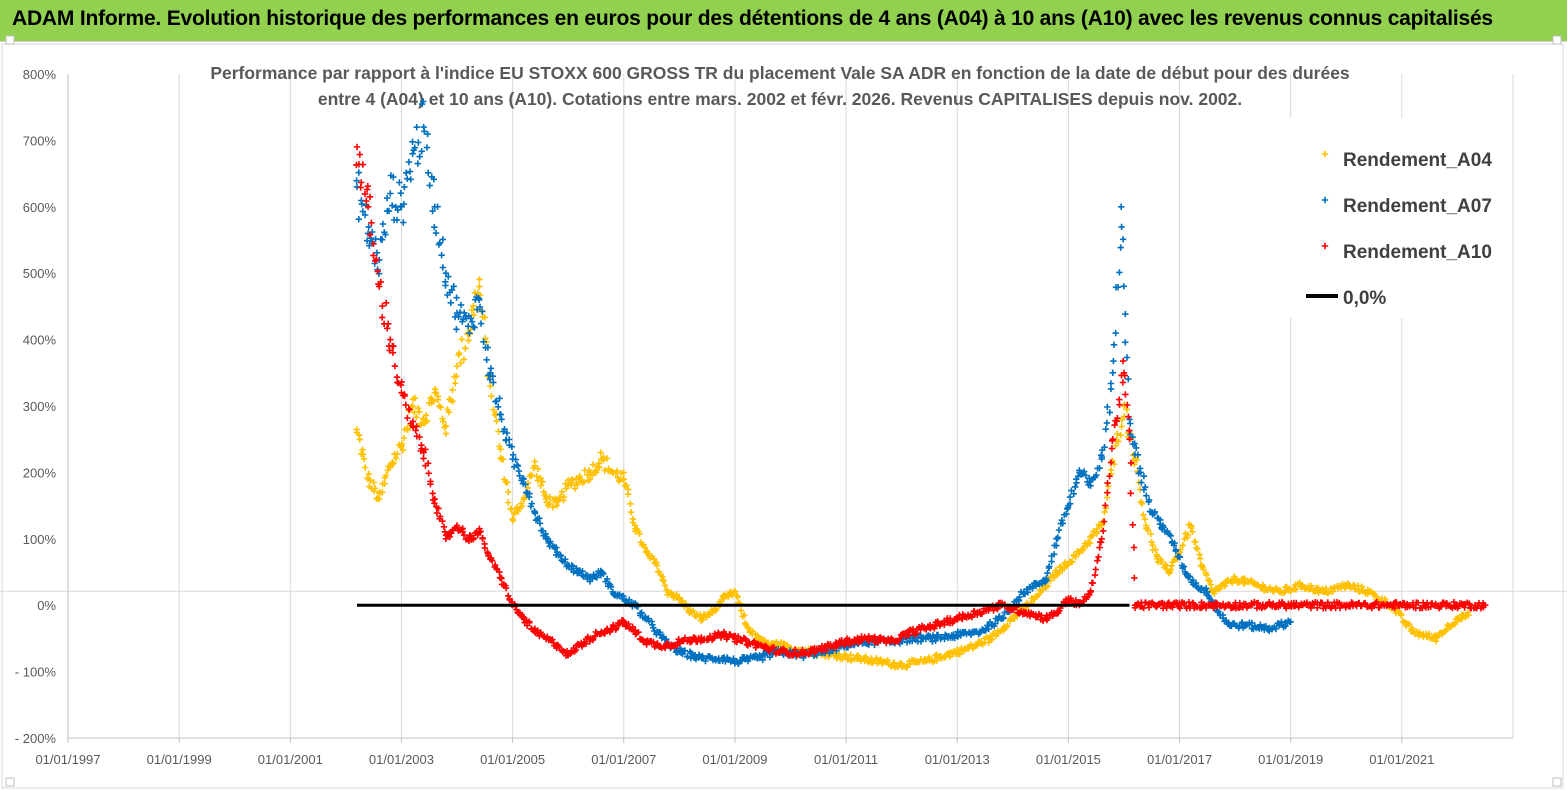 This screenshot has width=1567, height=790. I want to click on y-tick-label: 700%, so click(40, 140).